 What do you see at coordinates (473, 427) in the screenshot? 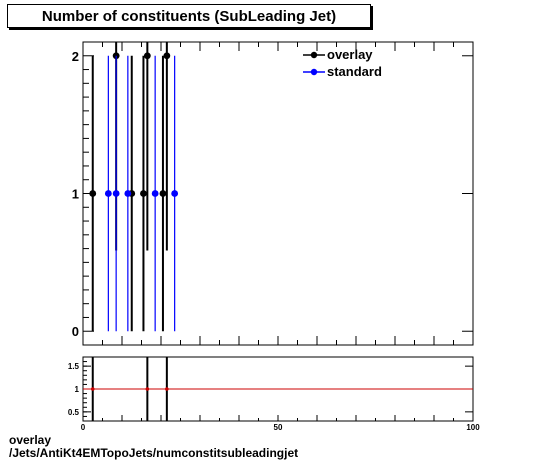
I see `ratio-x-tick-label: 100` at bounding box center [473, 427].